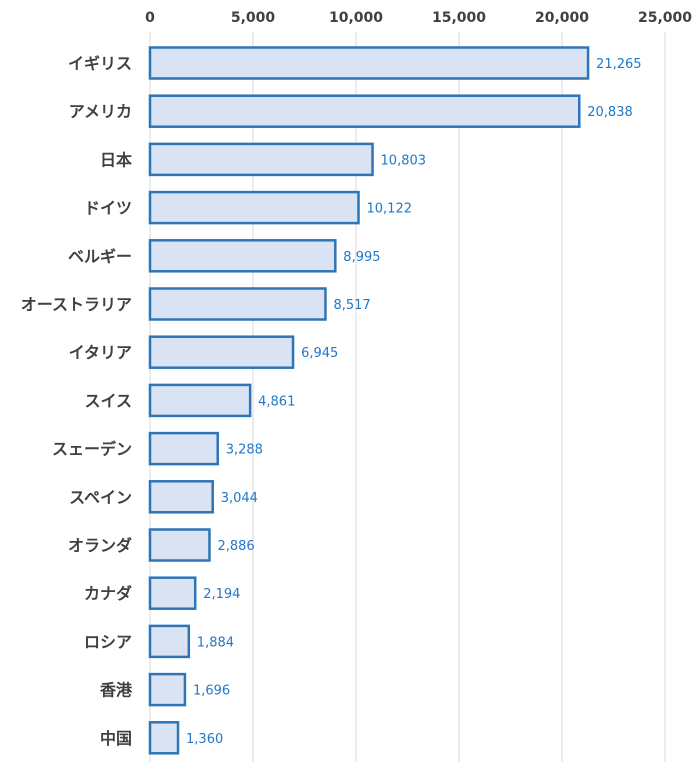 The image size is (700, 773). What do you see at coordinates (361, 257) in the screenshot?
I see `value-label-4: 8,995` at bounding box center [361, 257].